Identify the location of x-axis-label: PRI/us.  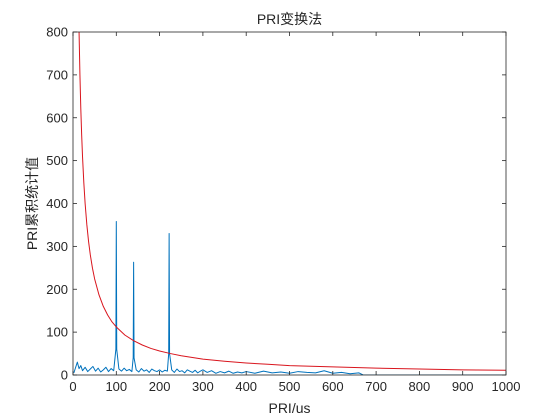
(289, 408).